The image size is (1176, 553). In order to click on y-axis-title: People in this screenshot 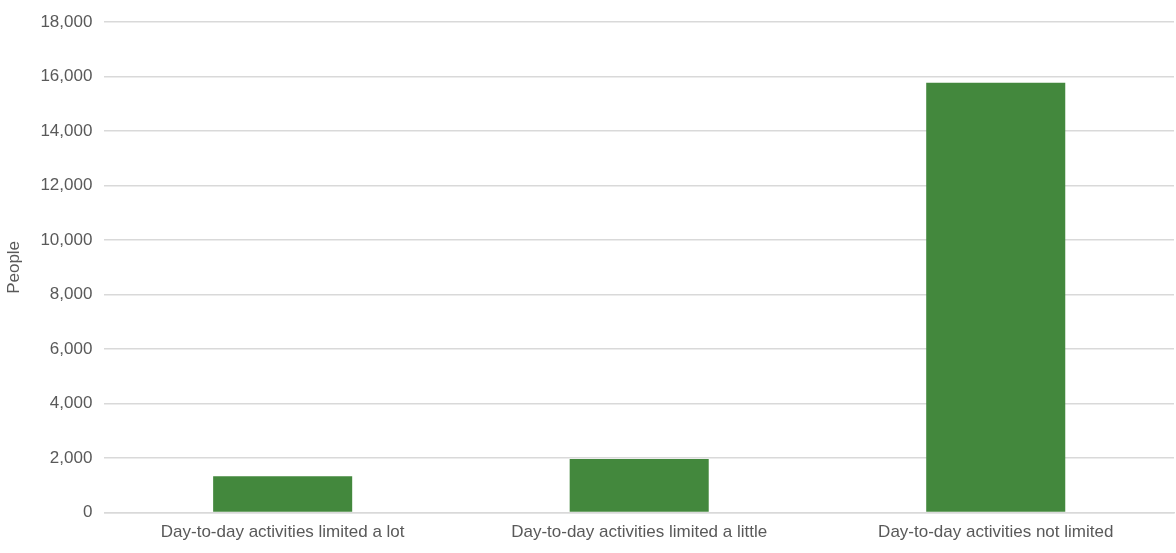, I will do `click(13, 267)`.